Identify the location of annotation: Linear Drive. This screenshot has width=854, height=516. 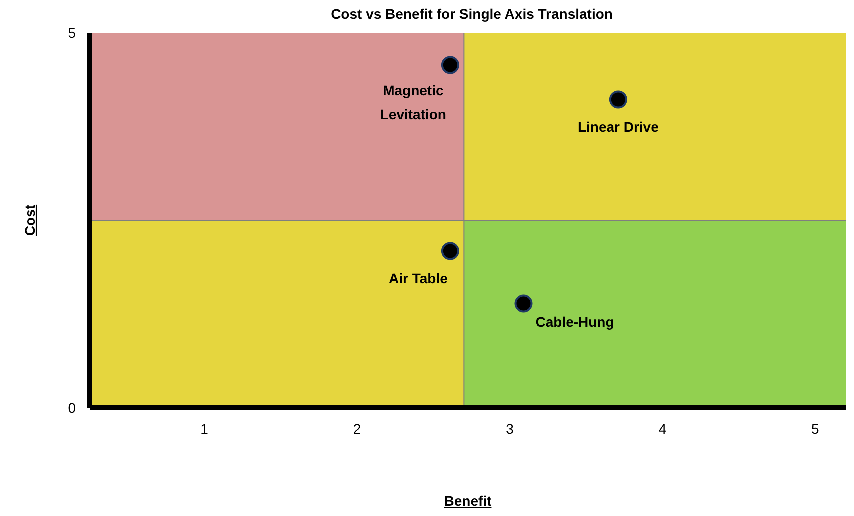
(619, 126).